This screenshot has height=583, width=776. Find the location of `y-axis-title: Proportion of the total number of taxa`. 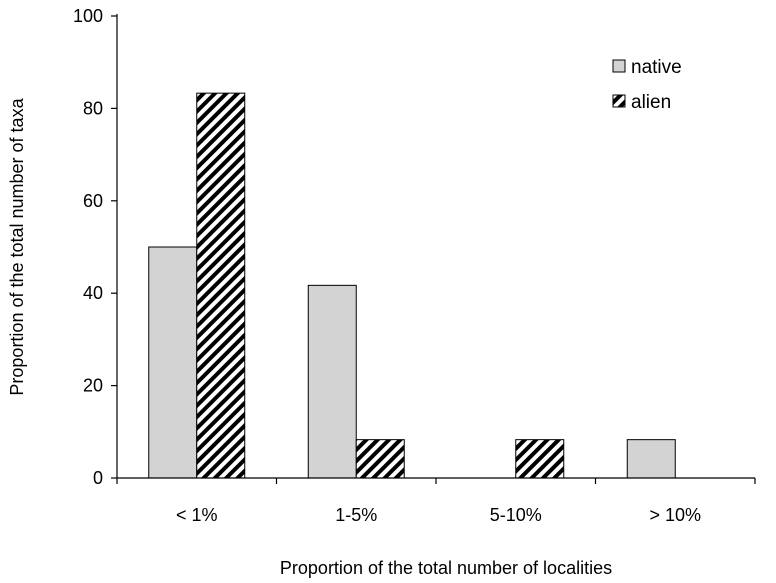

y-axis-title: Proportion of the total number of taxa is located at coordinates (17, 246).